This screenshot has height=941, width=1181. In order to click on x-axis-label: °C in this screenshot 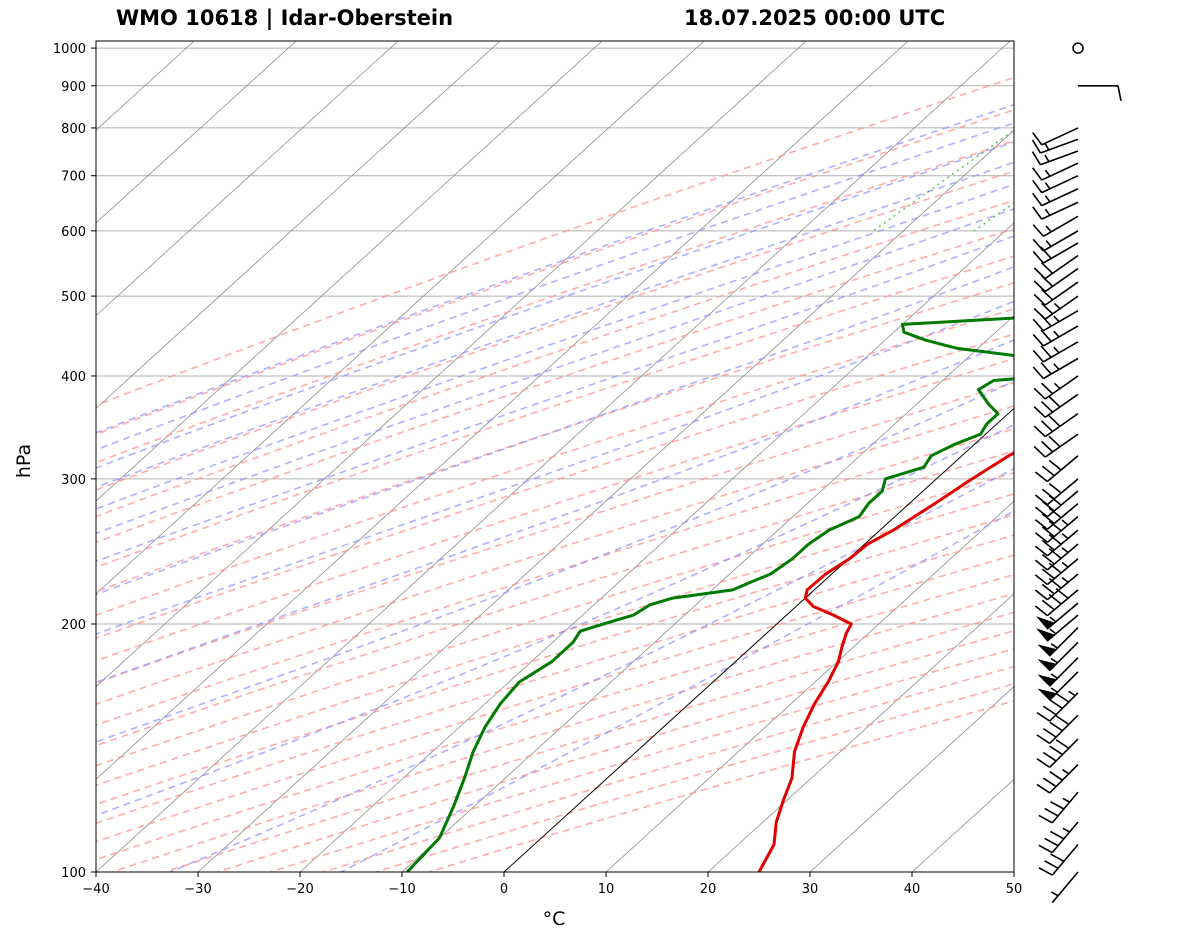, I will do `click(554, 919)`.